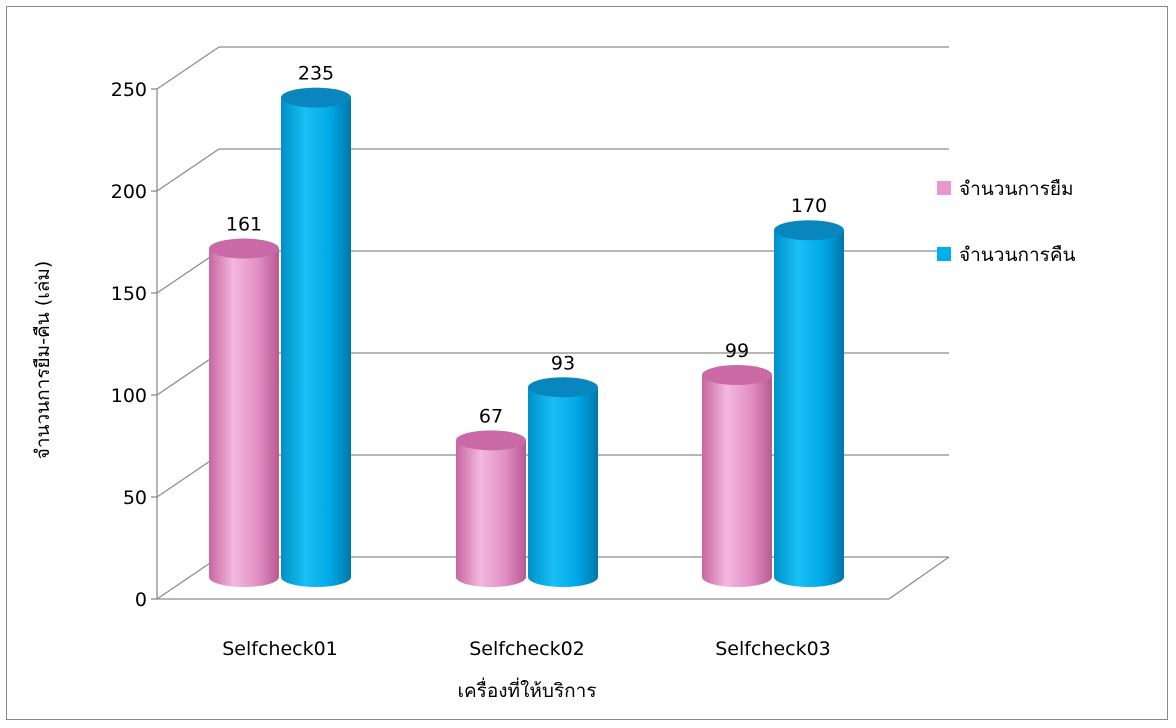 The height and width of the screenshot is (728, 1176). I want to click on data-label: 67, so click(491, 416).